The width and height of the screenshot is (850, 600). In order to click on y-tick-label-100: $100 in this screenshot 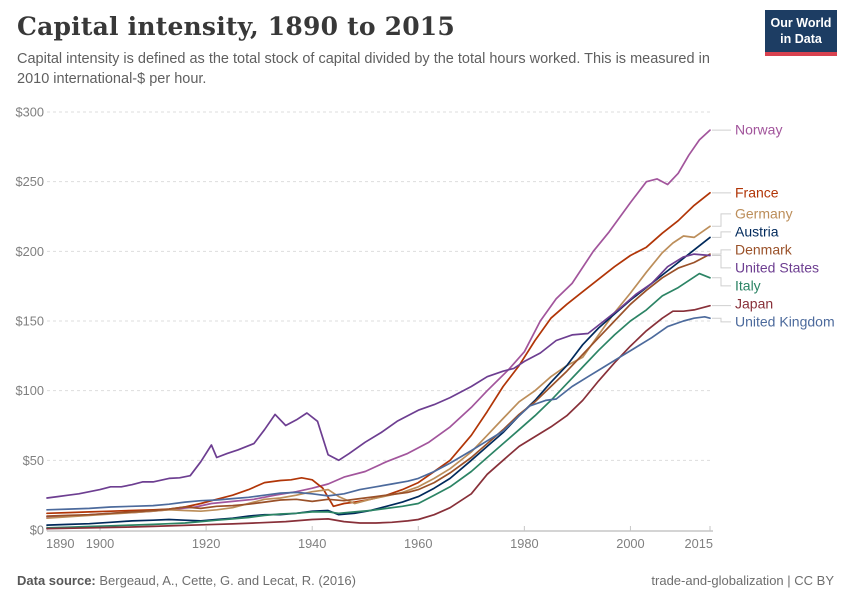, I will do `click(30, 390)`.